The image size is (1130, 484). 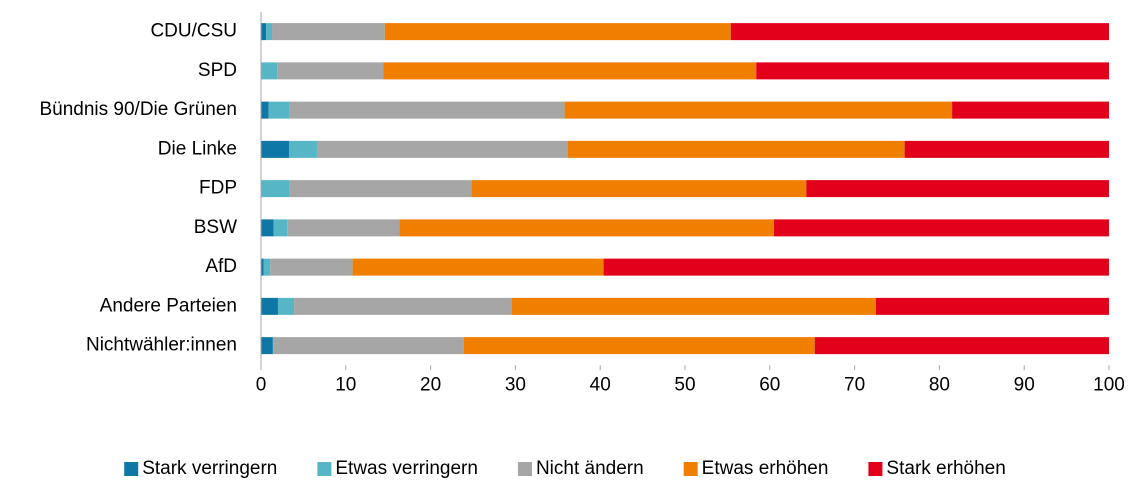 I want to click on x-tick-label: 40, so click(x=600, y=384).